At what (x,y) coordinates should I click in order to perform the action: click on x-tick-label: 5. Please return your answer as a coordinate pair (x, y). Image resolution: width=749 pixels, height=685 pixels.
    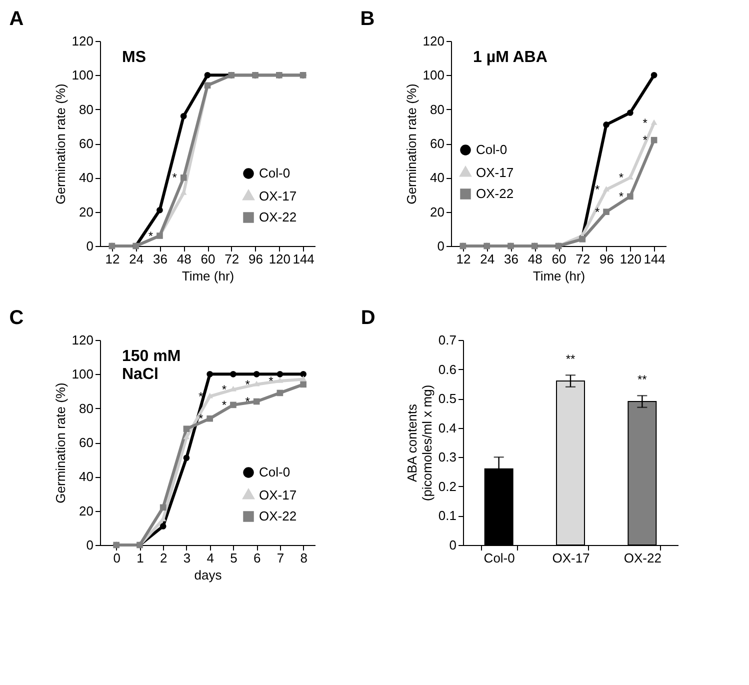
    Looking at the image, I should click on (234, 558).